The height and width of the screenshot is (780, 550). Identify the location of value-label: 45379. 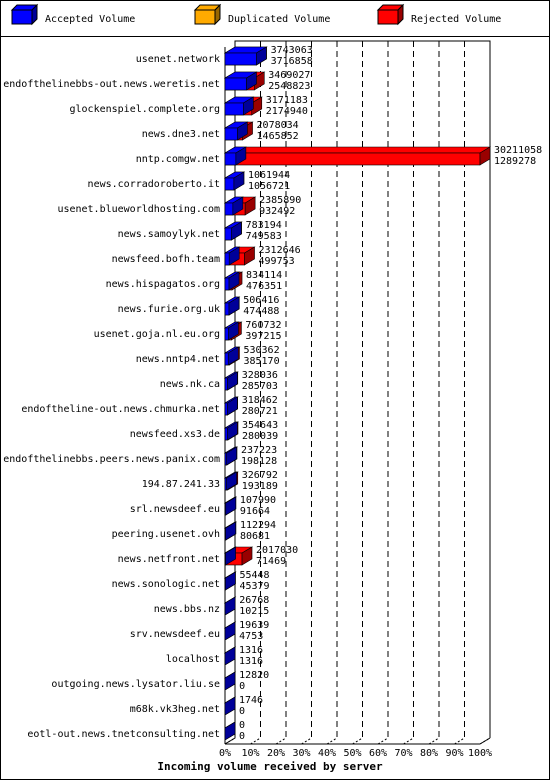
(254, 586).